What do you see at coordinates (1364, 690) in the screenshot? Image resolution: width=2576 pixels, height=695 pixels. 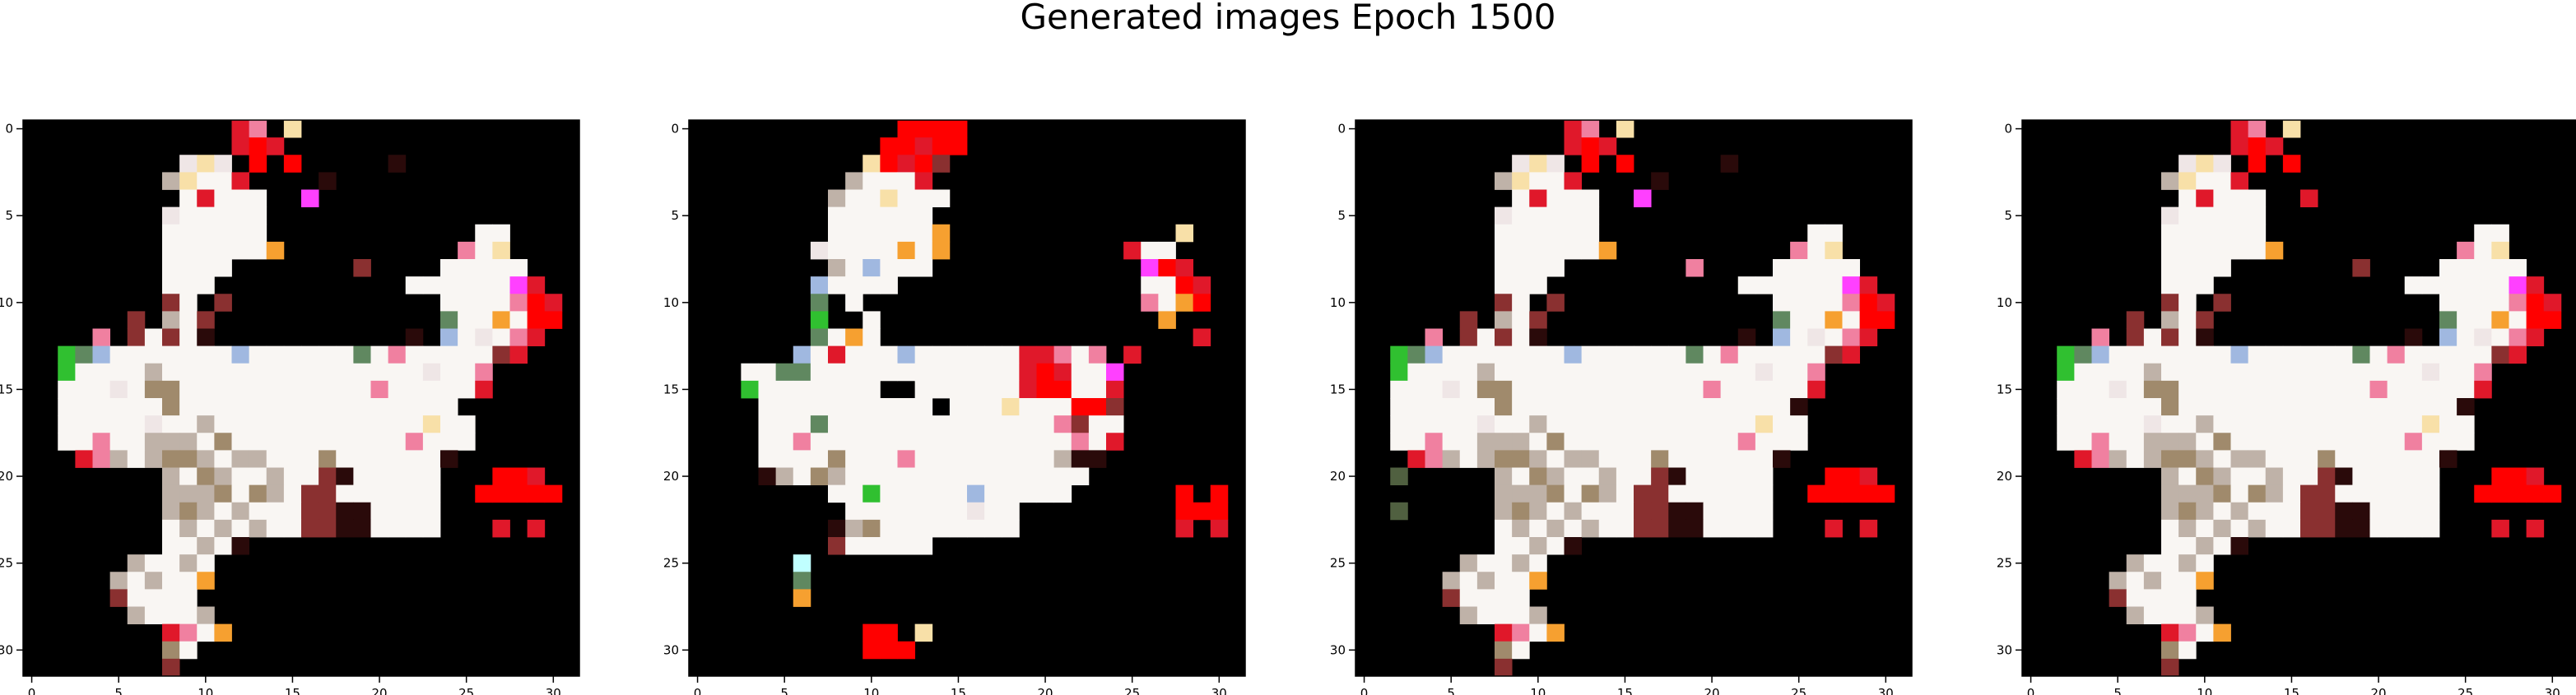 I see `x-tick-label: 0` at bounding box center [1364, 690].